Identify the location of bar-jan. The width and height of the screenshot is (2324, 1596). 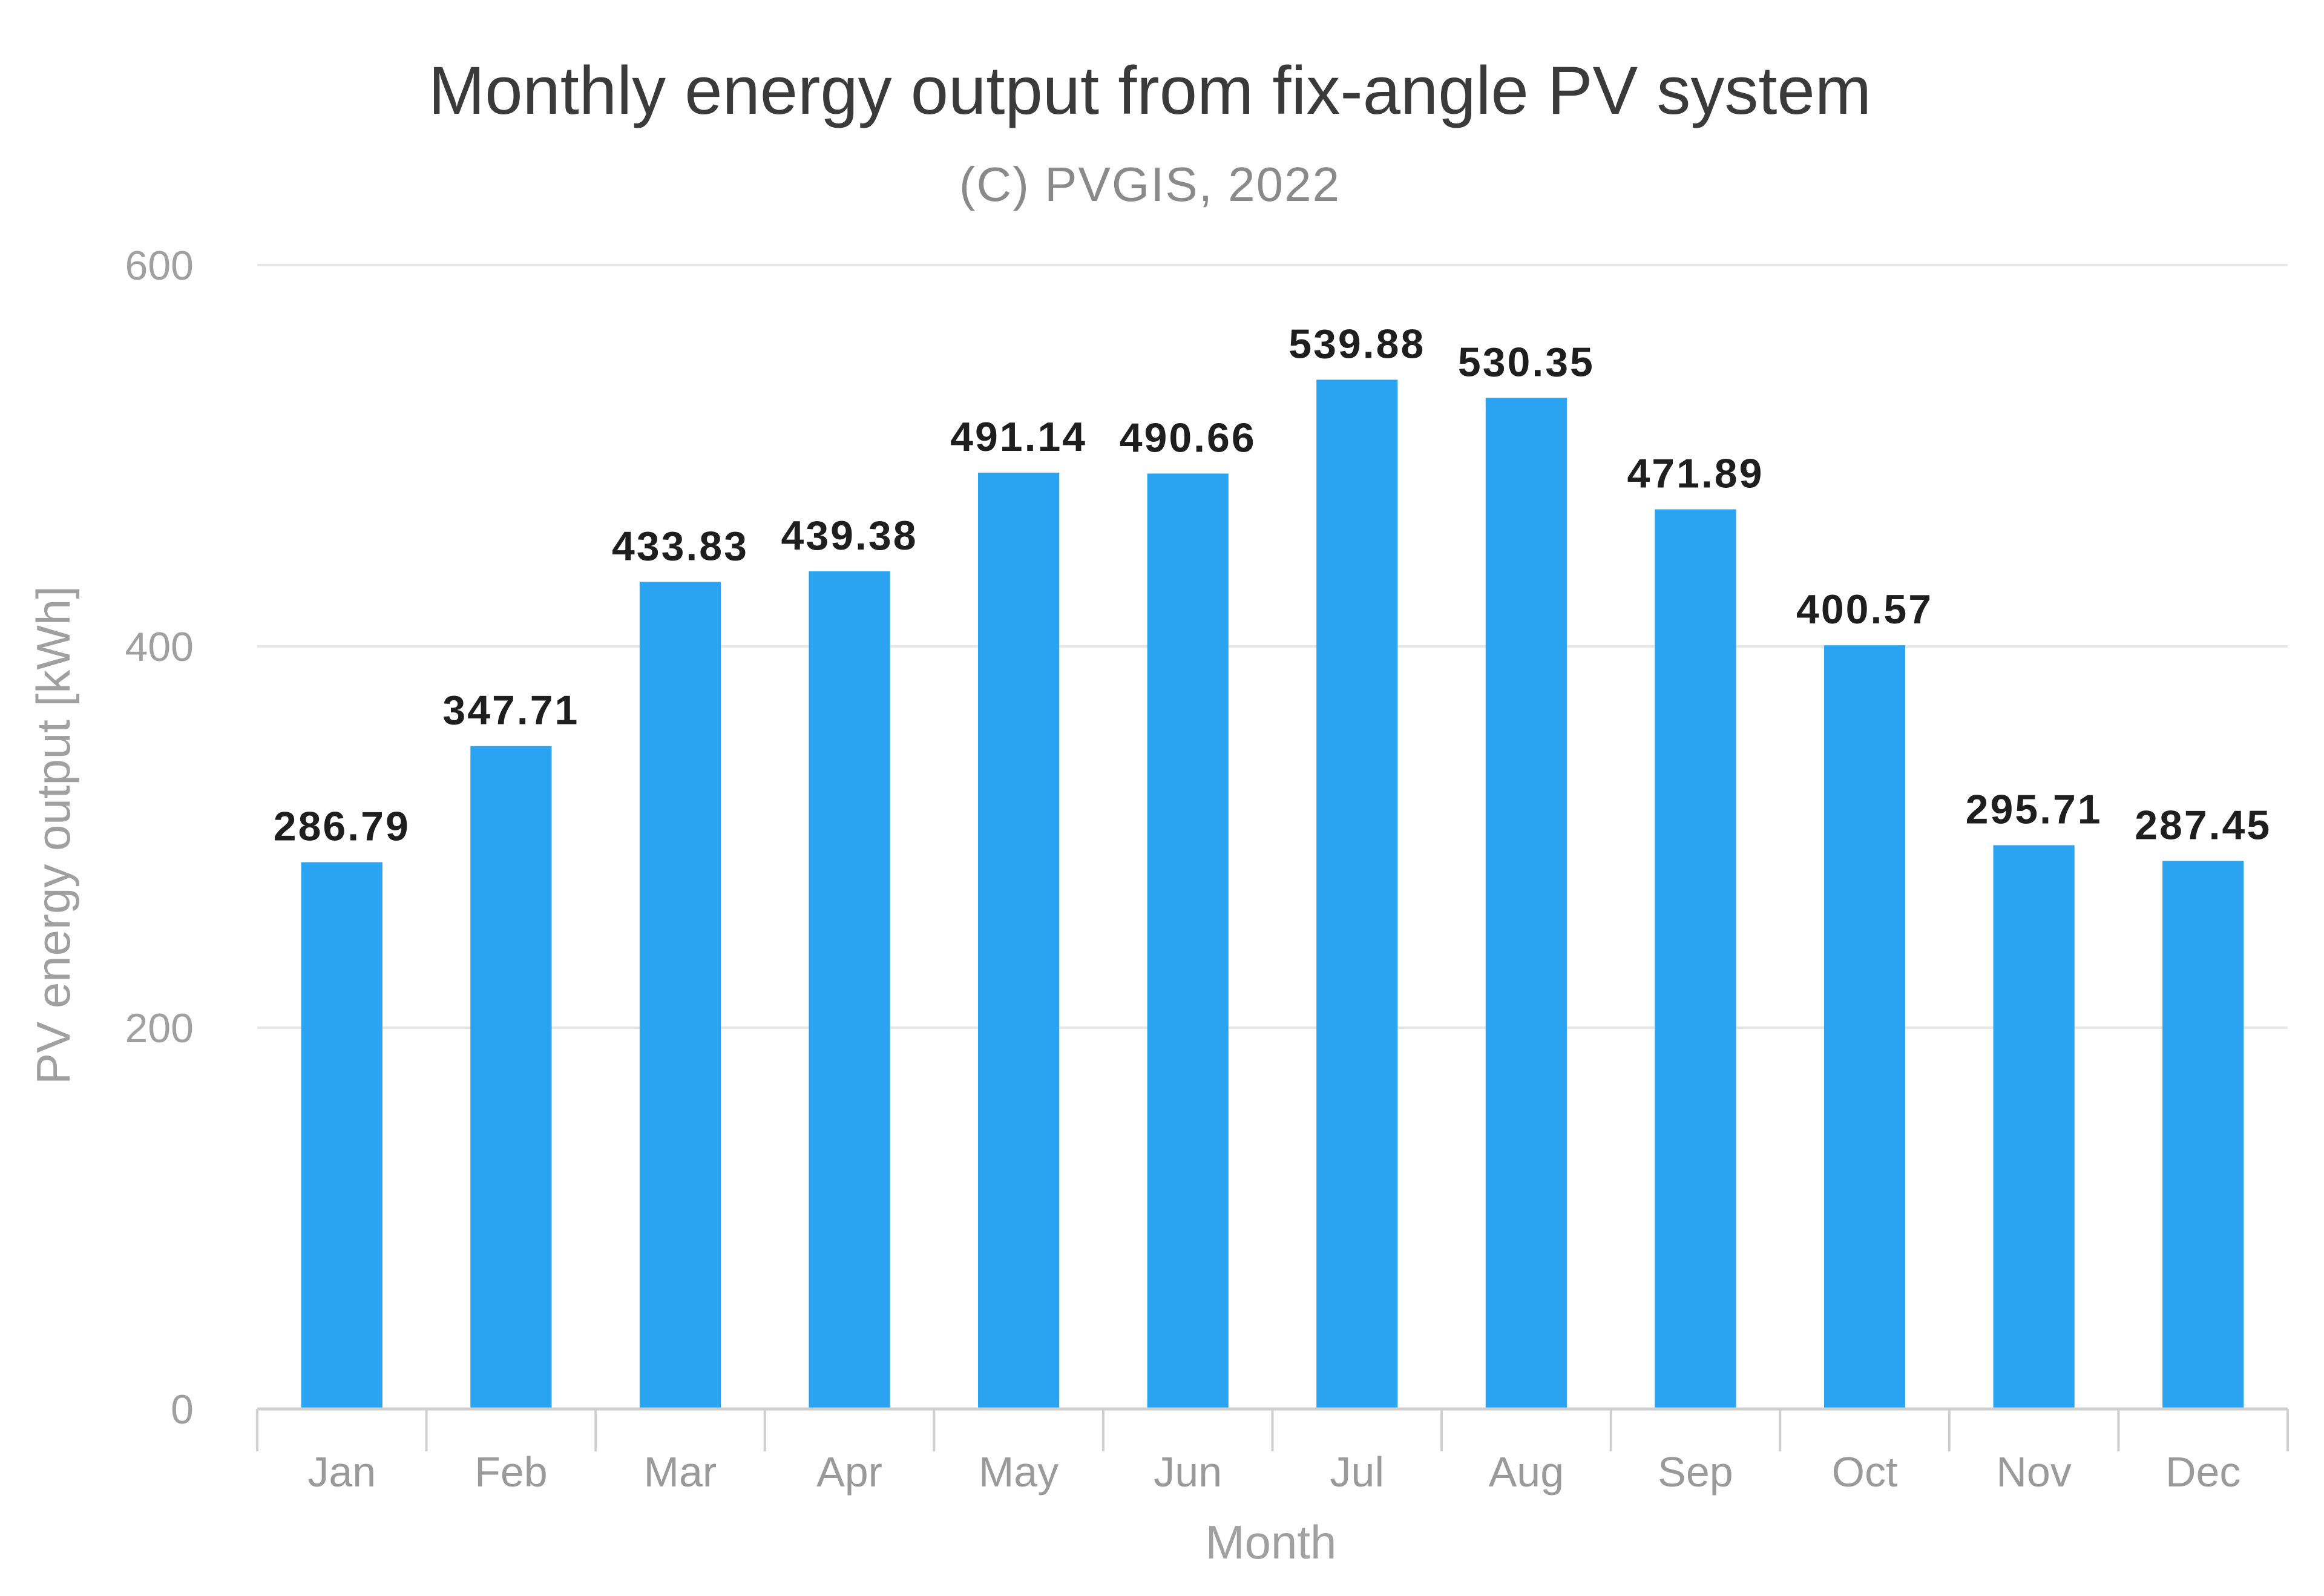
(341, 1135).